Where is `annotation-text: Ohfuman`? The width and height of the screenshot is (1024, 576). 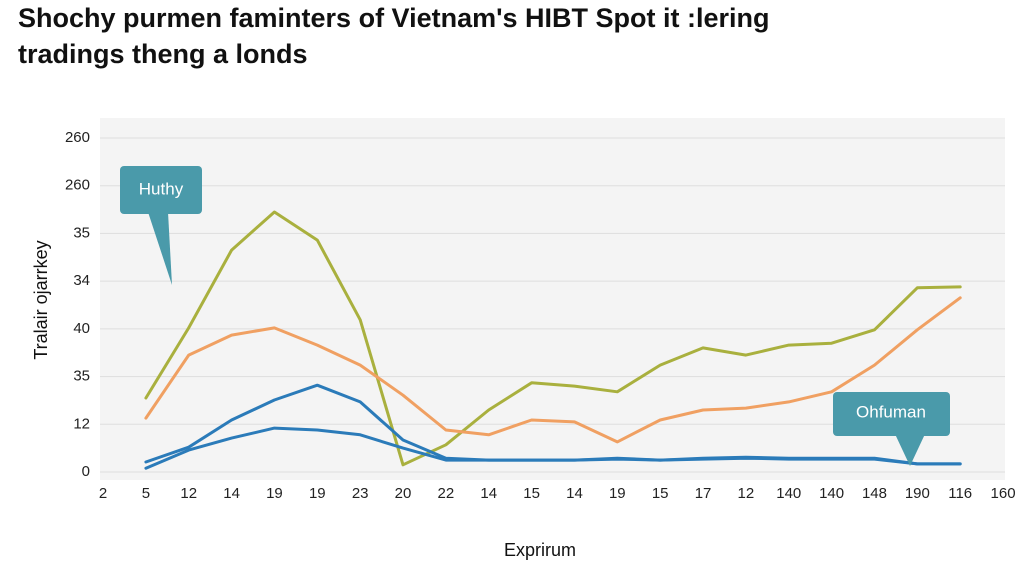 annotation-text: Ohfuman is located at coordinates (891, 411).